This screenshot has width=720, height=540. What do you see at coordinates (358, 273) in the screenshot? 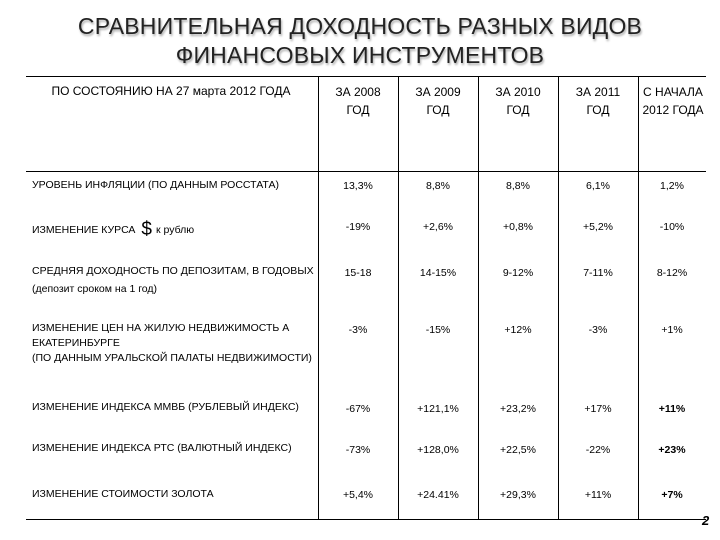
I see `table-cell: 15-18` at bounding box center [358, 273].